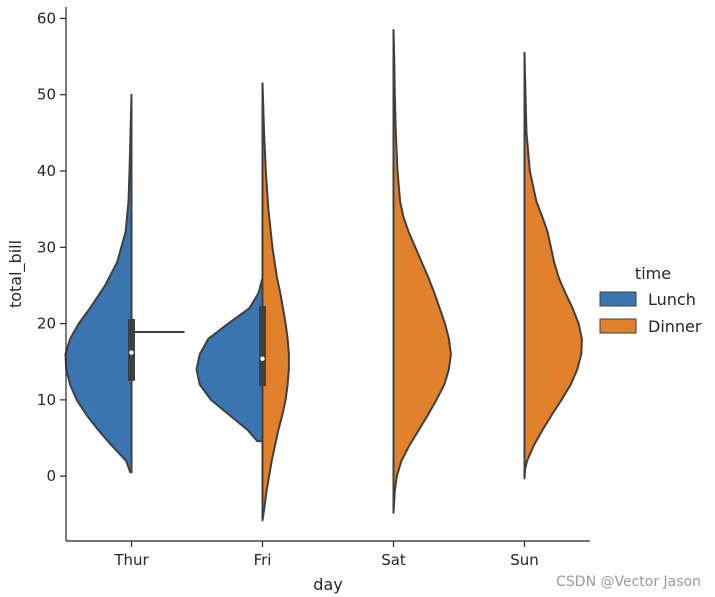 The image size is (715, 597). I want to click on legend-label-lunch: Lunch, so click(672, 299).